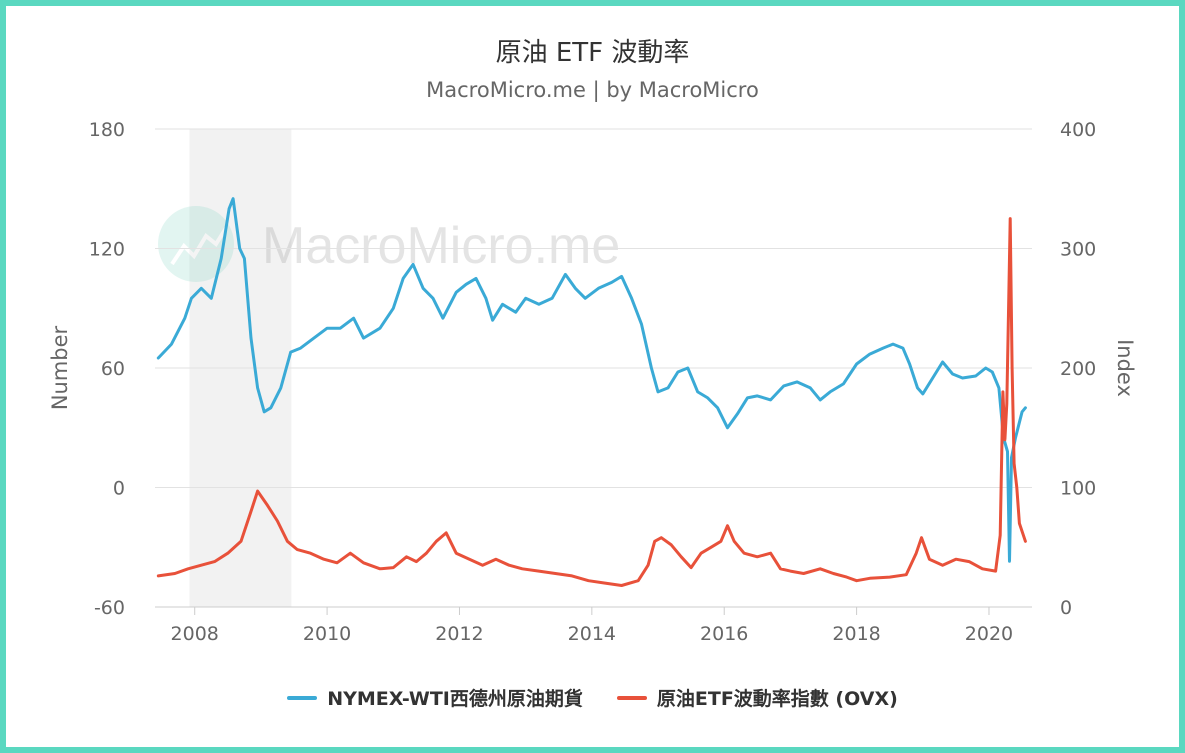 The height and width of the screenshot is (753, 1185). I want to click on legend-label-wti: NYMEX-WTI西德州原油期貨, so click(455, 699).